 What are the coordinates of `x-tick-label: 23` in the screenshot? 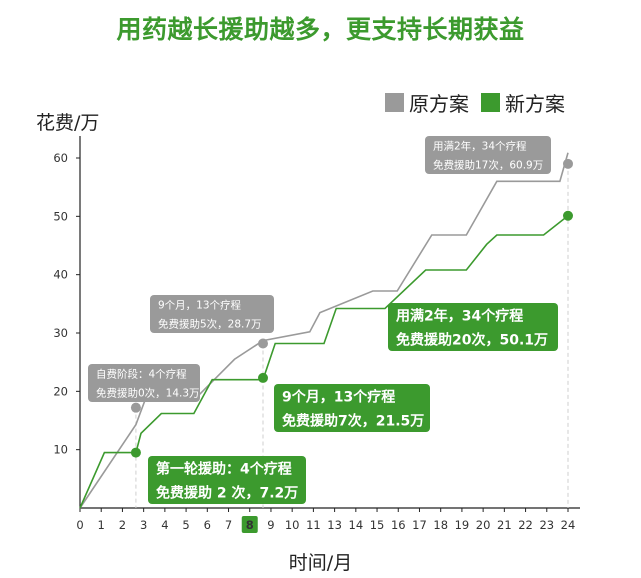 It's located at (546, 525).